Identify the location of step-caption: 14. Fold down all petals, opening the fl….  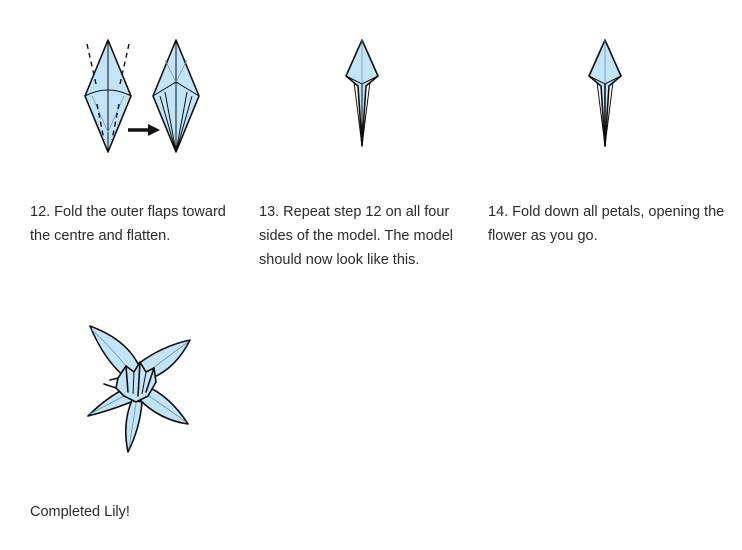
(606, 224).